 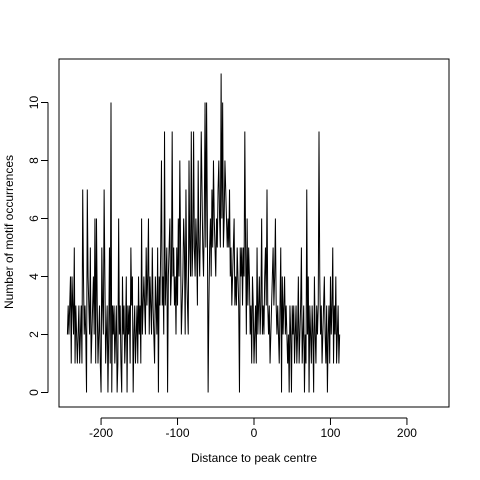 I want to click on x-tick-label: -200, so click(x=101, y=433).